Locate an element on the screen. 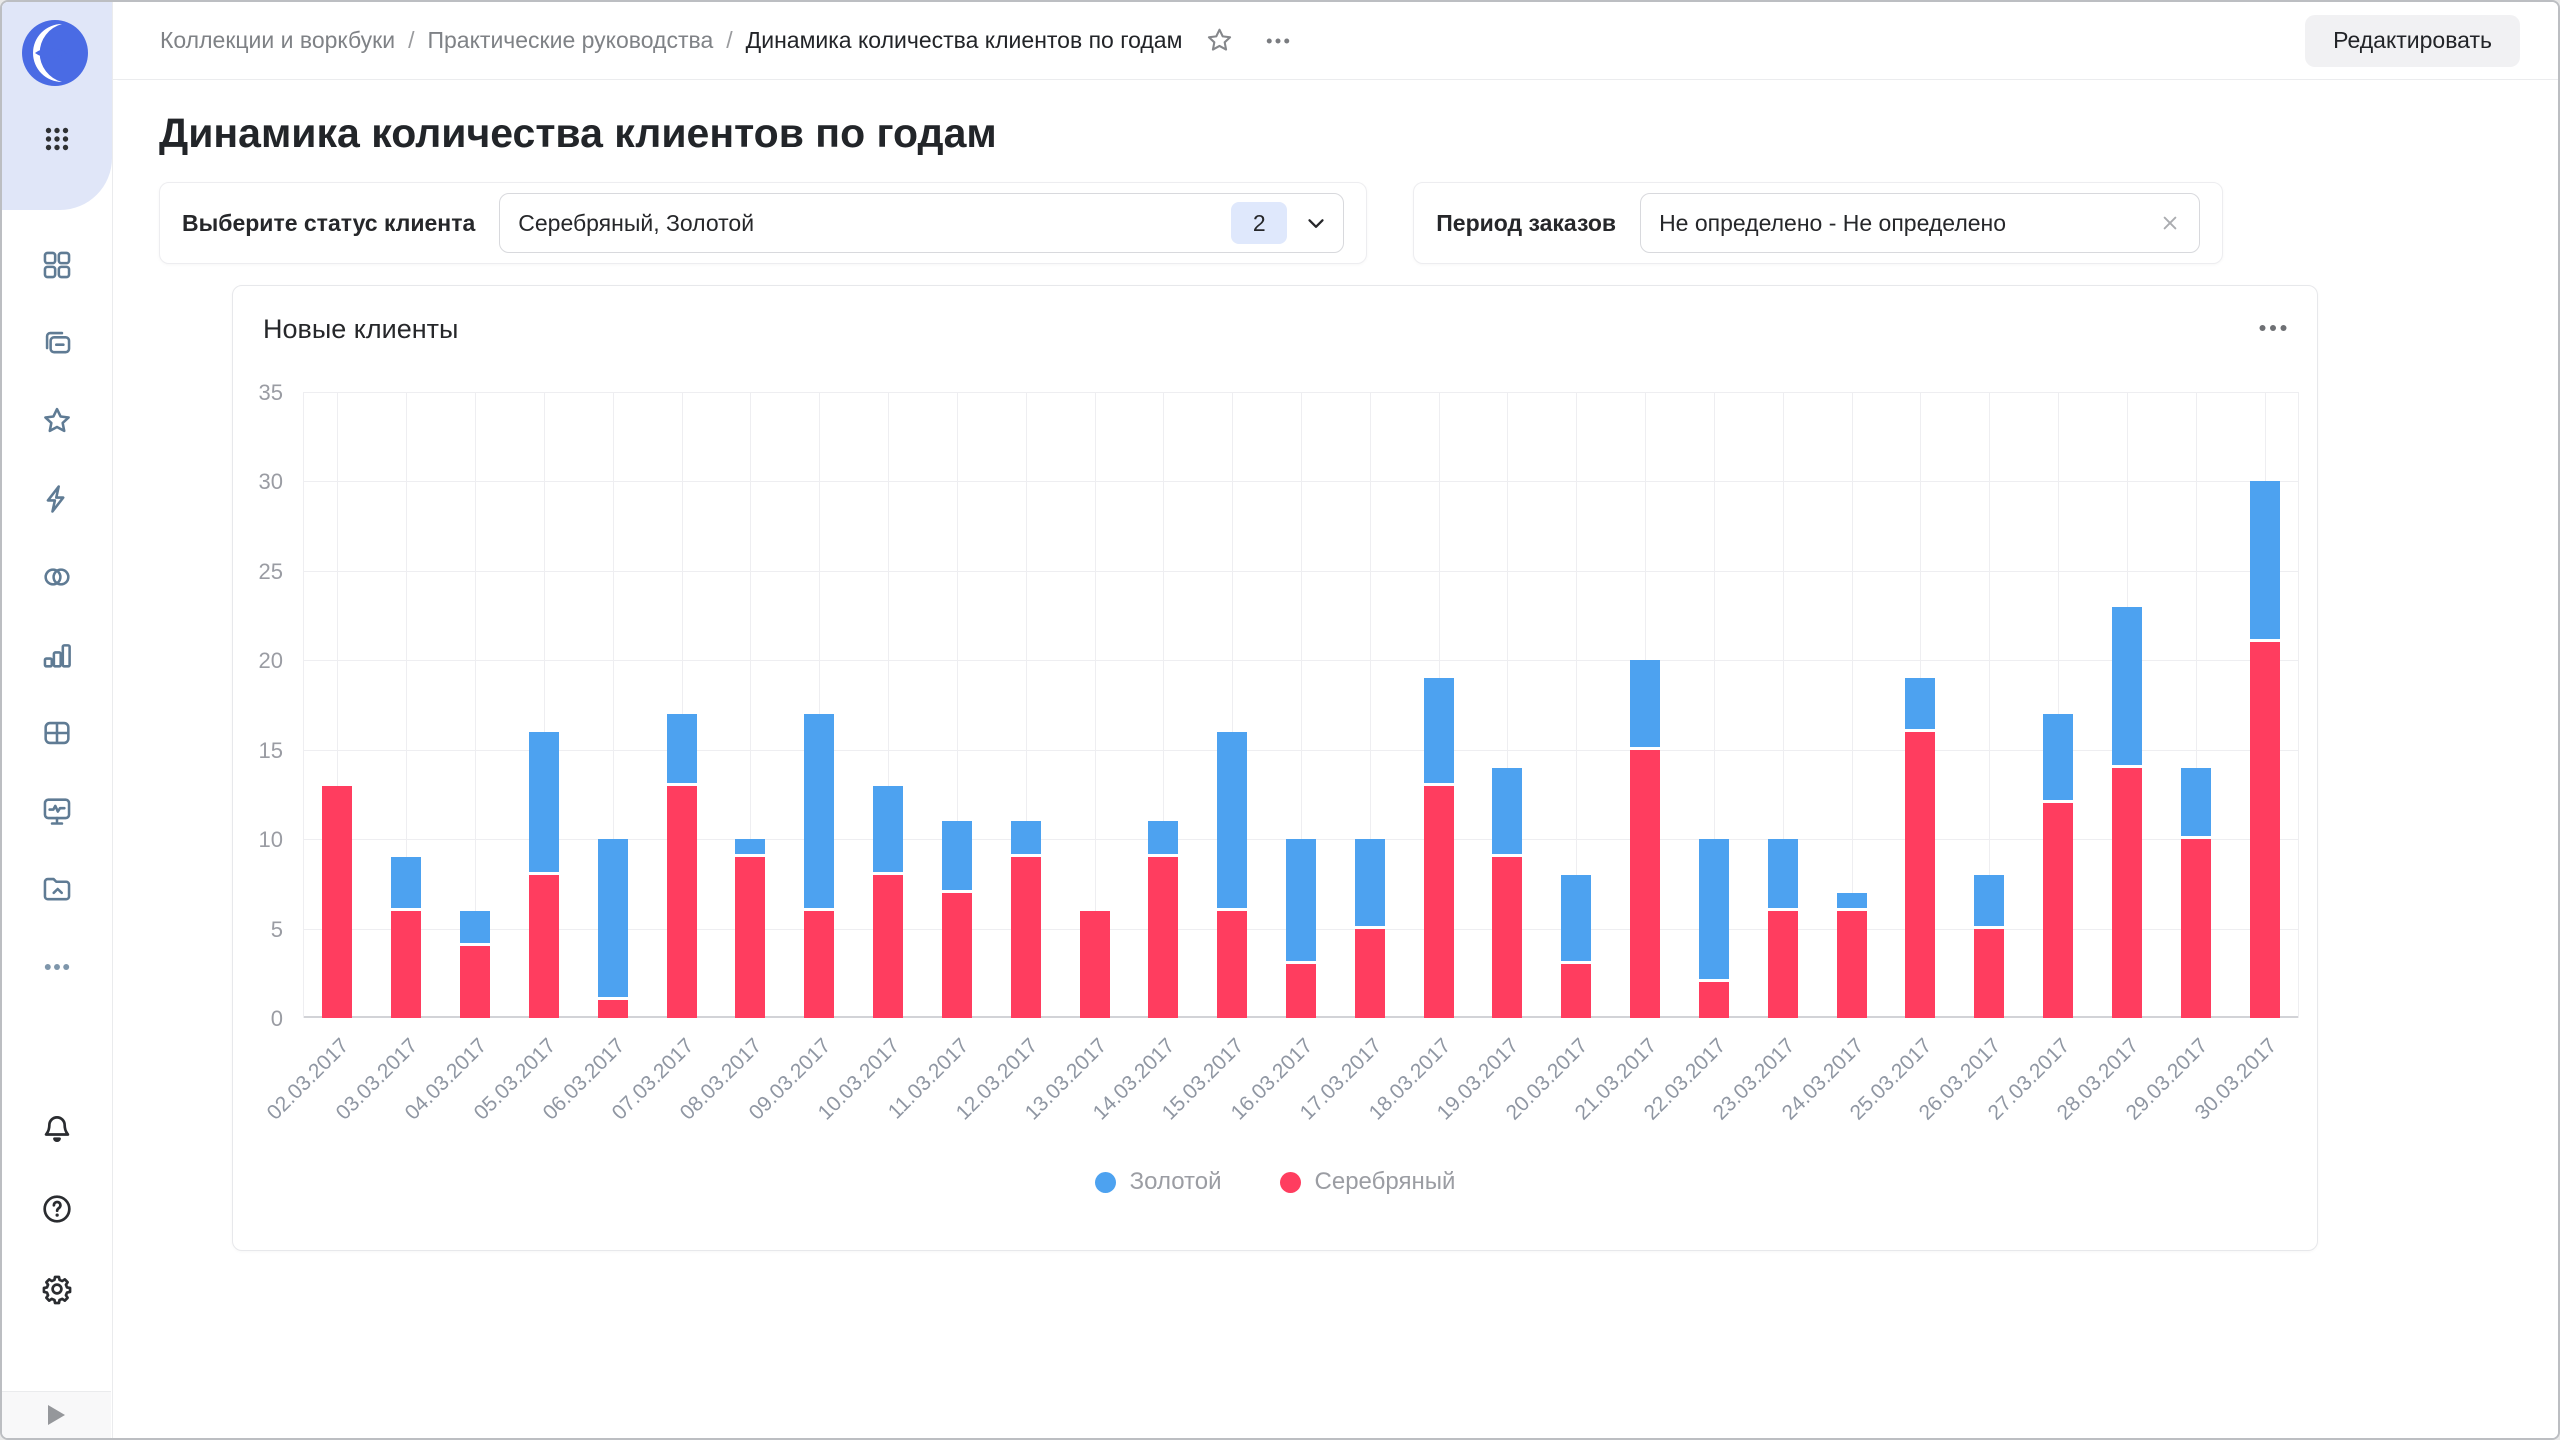  sidebar-expand-button is located at coordinates (56, 1414).